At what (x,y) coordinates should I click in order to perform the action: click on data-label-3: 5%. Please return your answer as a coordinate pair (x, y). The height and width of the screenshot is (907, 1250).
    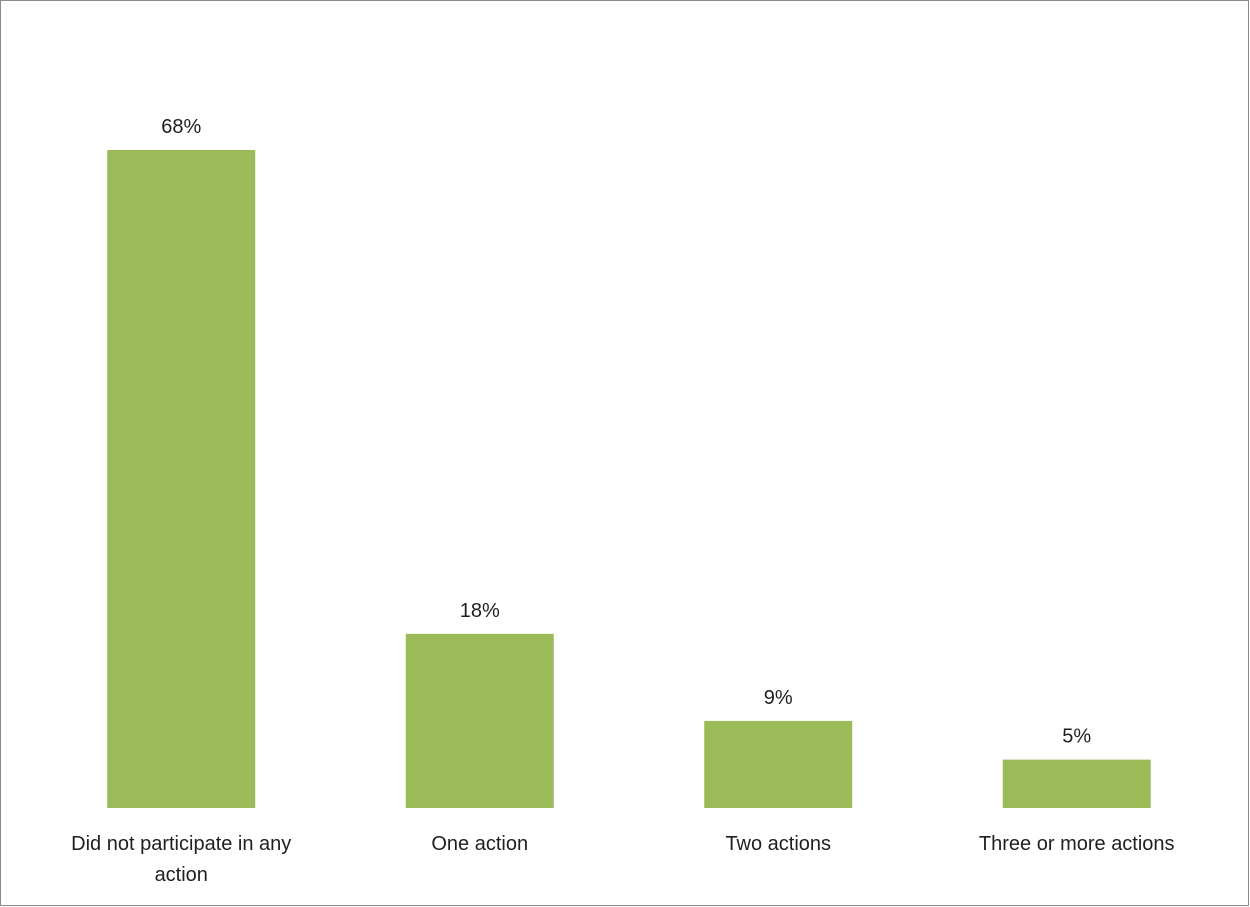
    Looking at the image, I should click on (1076, 737).